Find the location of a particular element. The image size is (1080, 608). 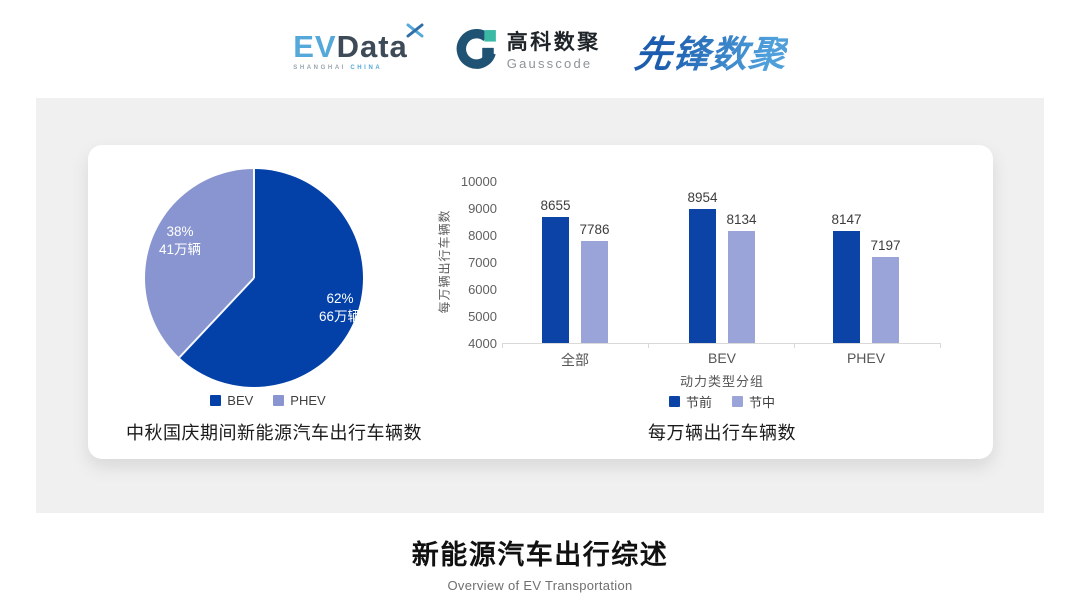

bar-value-label: 8655 is located at coordinates (555, 206).